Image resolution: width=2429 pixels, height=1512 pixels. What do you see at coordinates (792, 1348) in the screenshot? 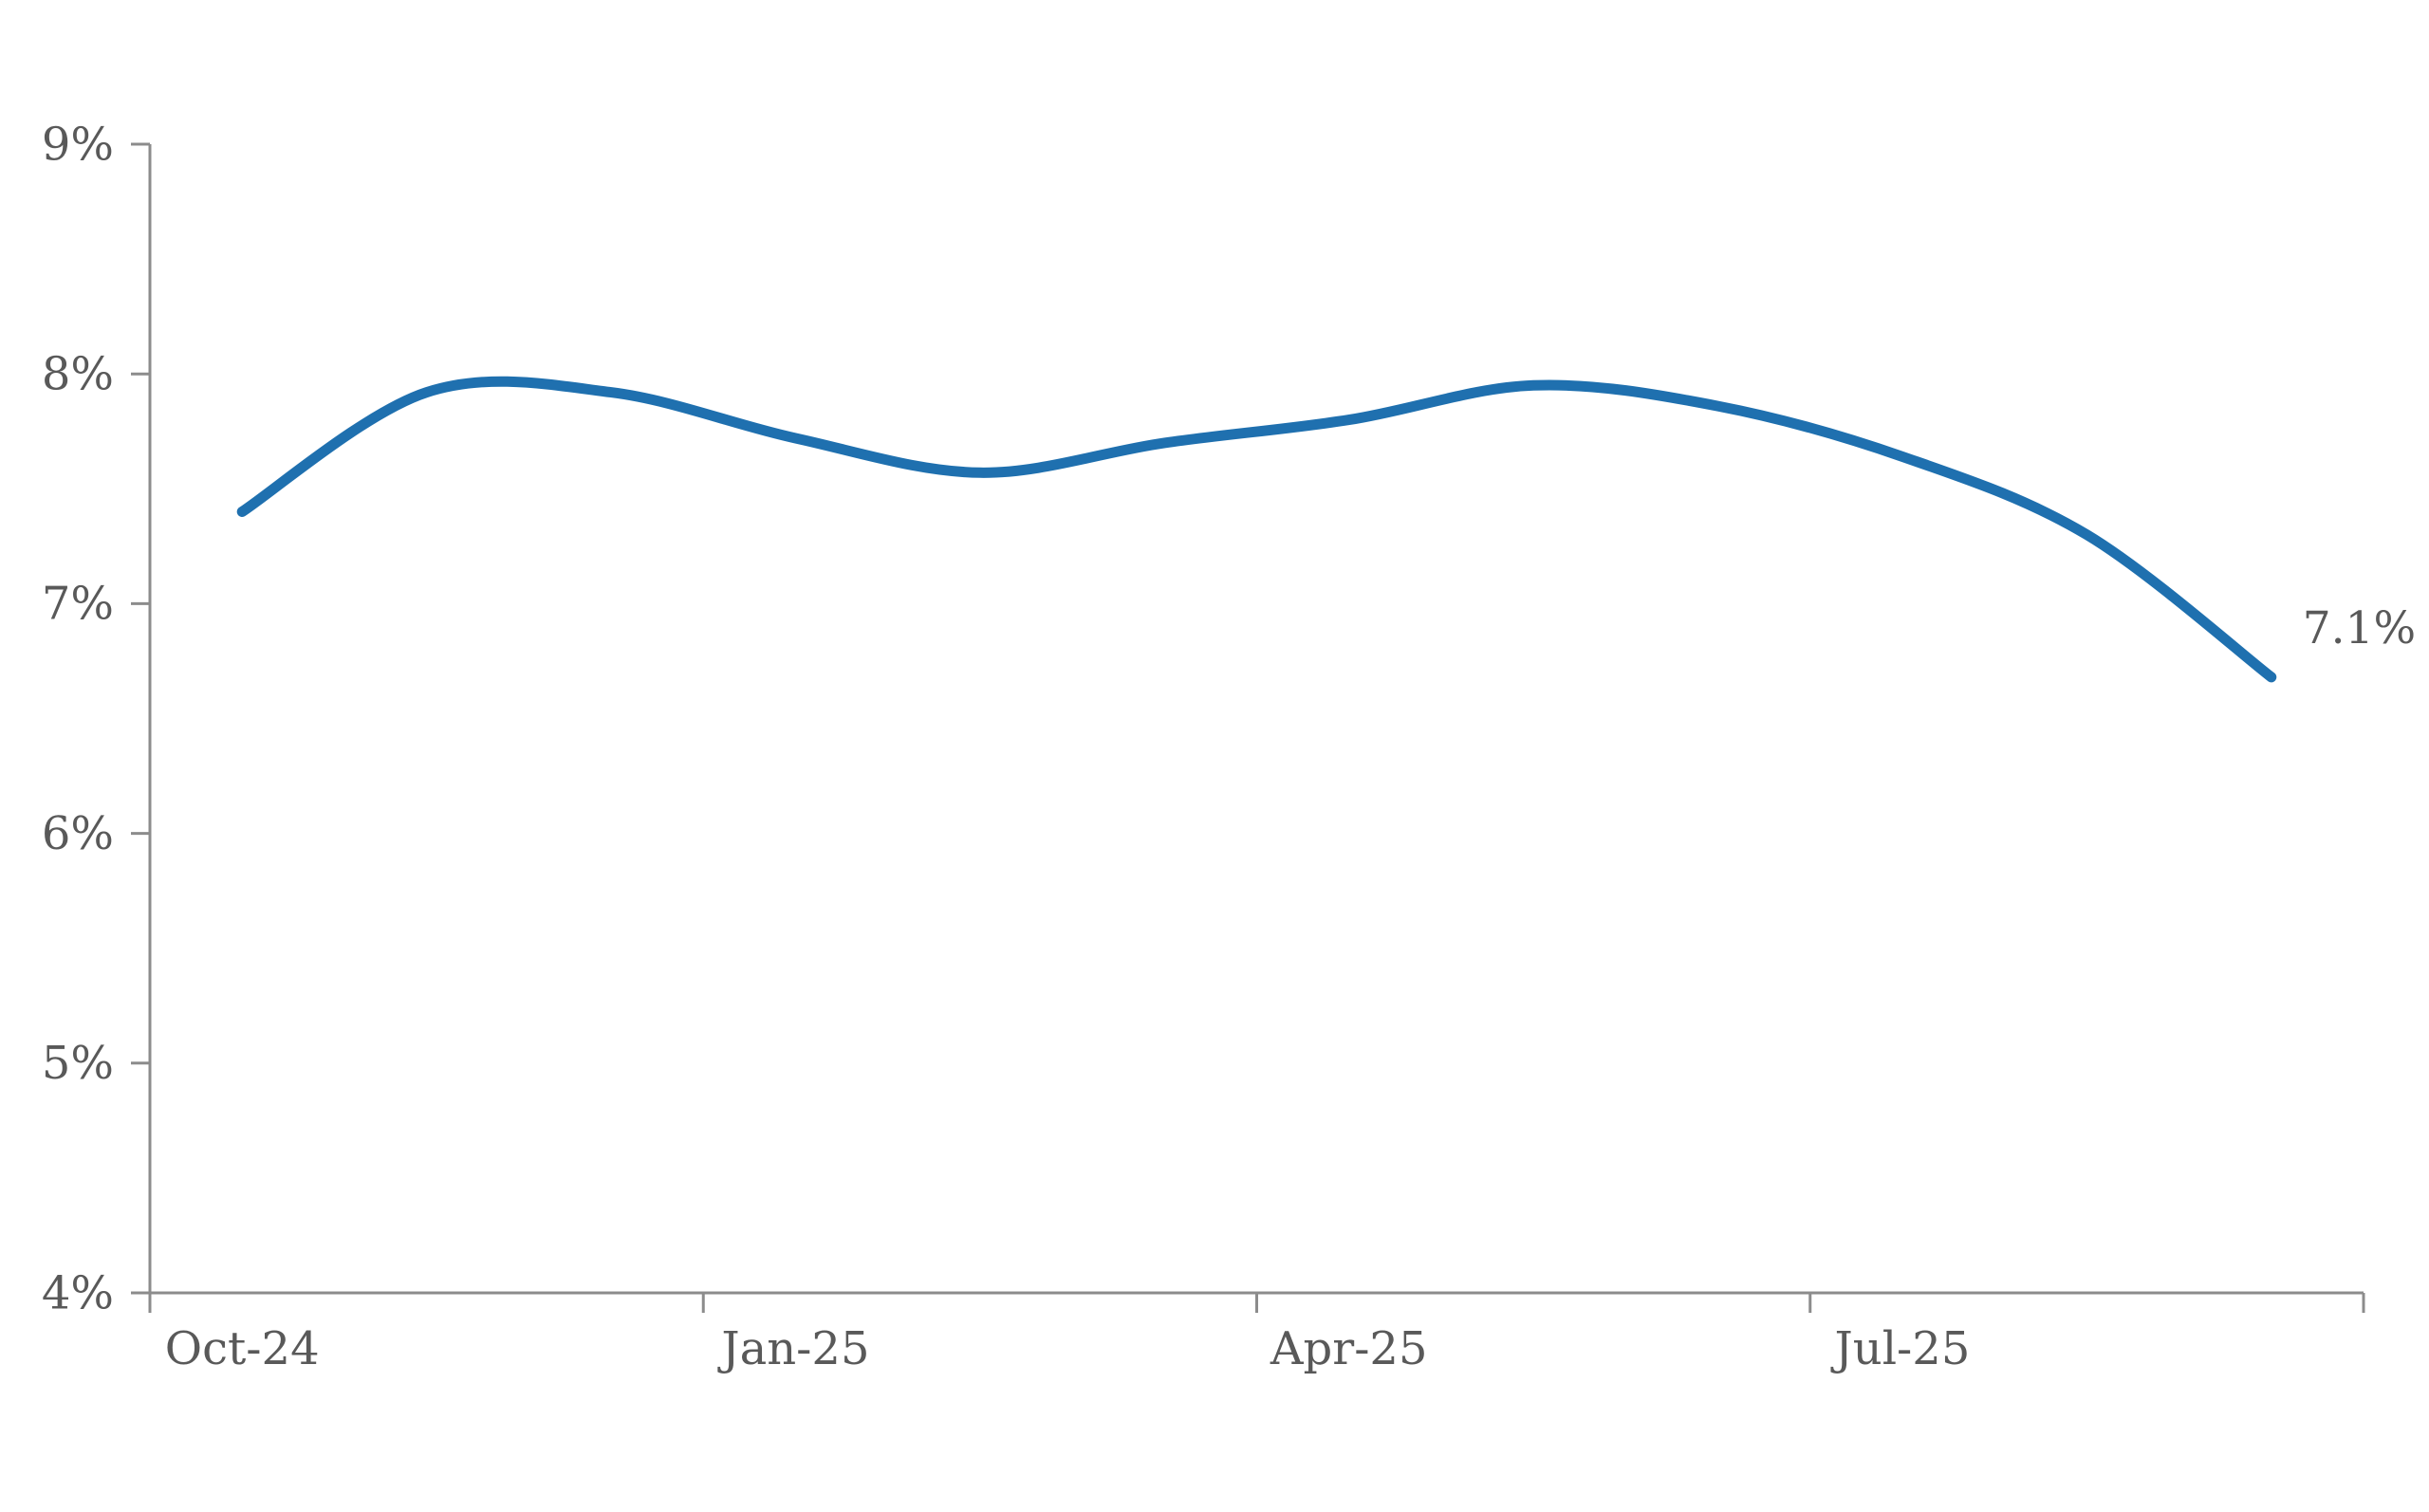
I see `x-axis-tick-label: Jan-25` at bounding box center [792, 1348].